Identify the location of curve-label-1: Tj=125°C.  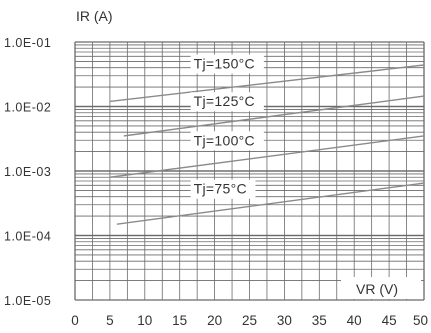
(224, 101).